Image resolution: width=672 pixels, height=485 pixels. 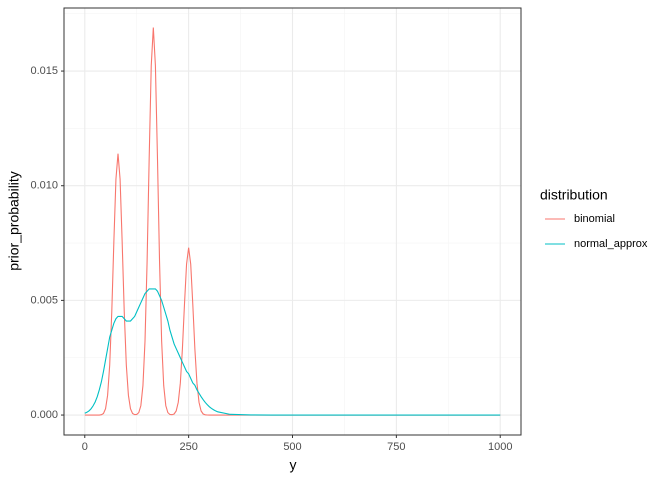 I want to click on y-tick-label: 0.000, so click(x=44, y=415).